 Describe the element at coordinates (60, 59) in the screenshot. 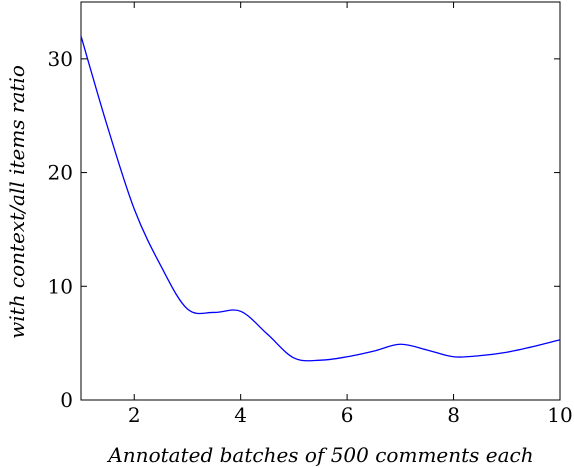

I see `y-tick-label: 30` at that location.